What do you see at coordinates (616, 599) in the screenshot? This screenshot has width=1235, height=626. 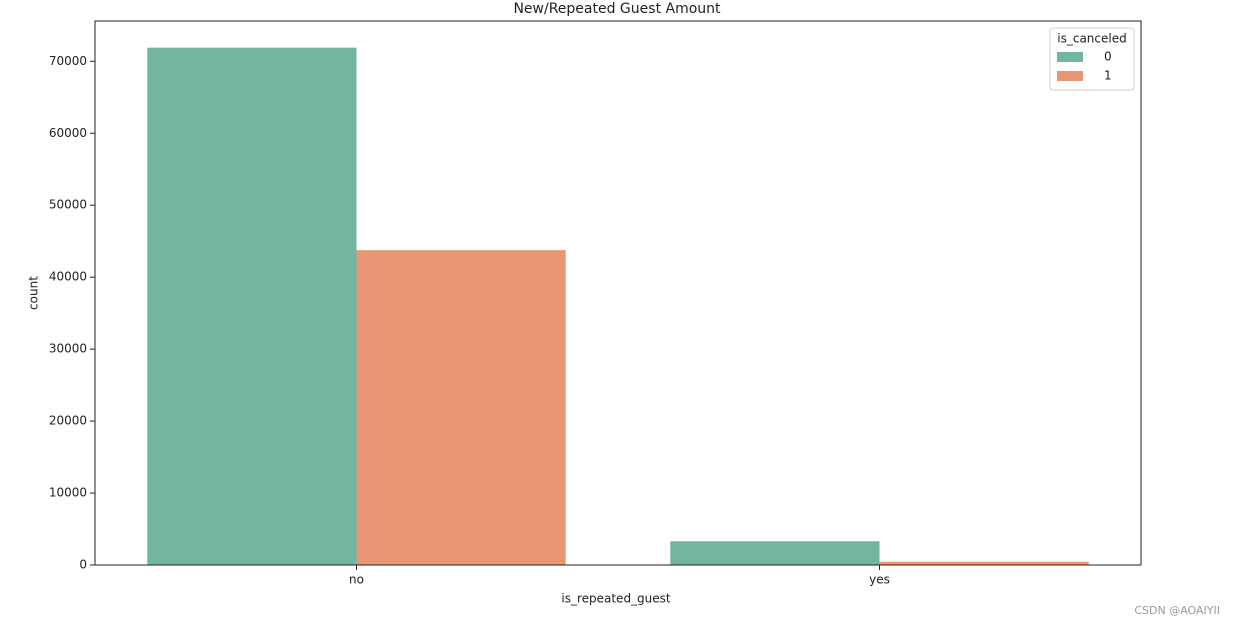 I see `x-axis-label: is_repeated_guest` at bounding box center [616, 599].